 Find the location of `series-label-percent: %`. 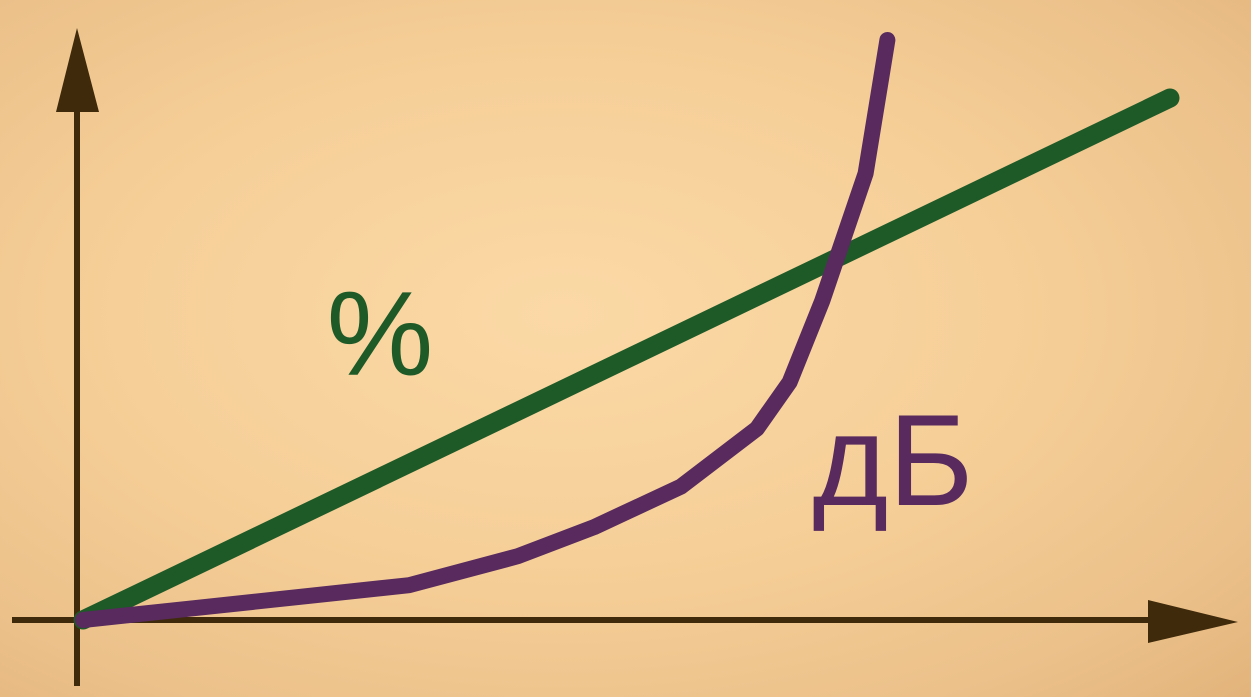

series-label-percent: % is located at coordinates (380, 334).